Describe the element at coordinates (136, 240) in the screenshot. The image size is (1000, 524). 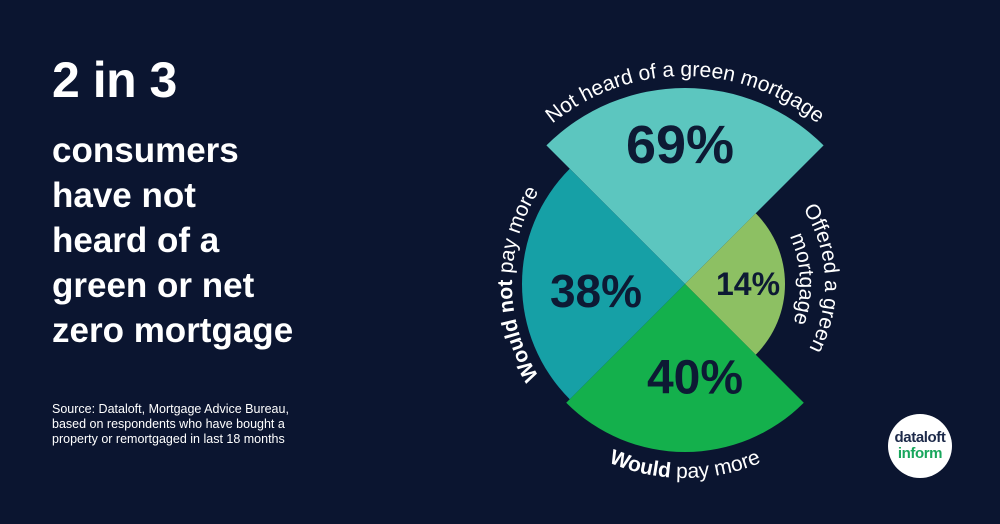
I see `subhead-line: heard of a` at that location.